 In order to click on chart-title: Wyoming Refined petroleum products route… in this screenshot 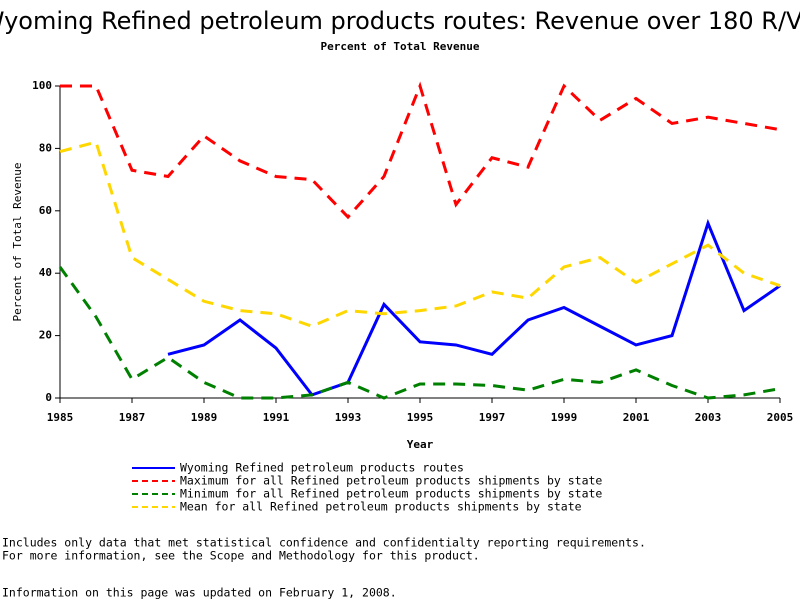, I will do `click(400, 21)`.